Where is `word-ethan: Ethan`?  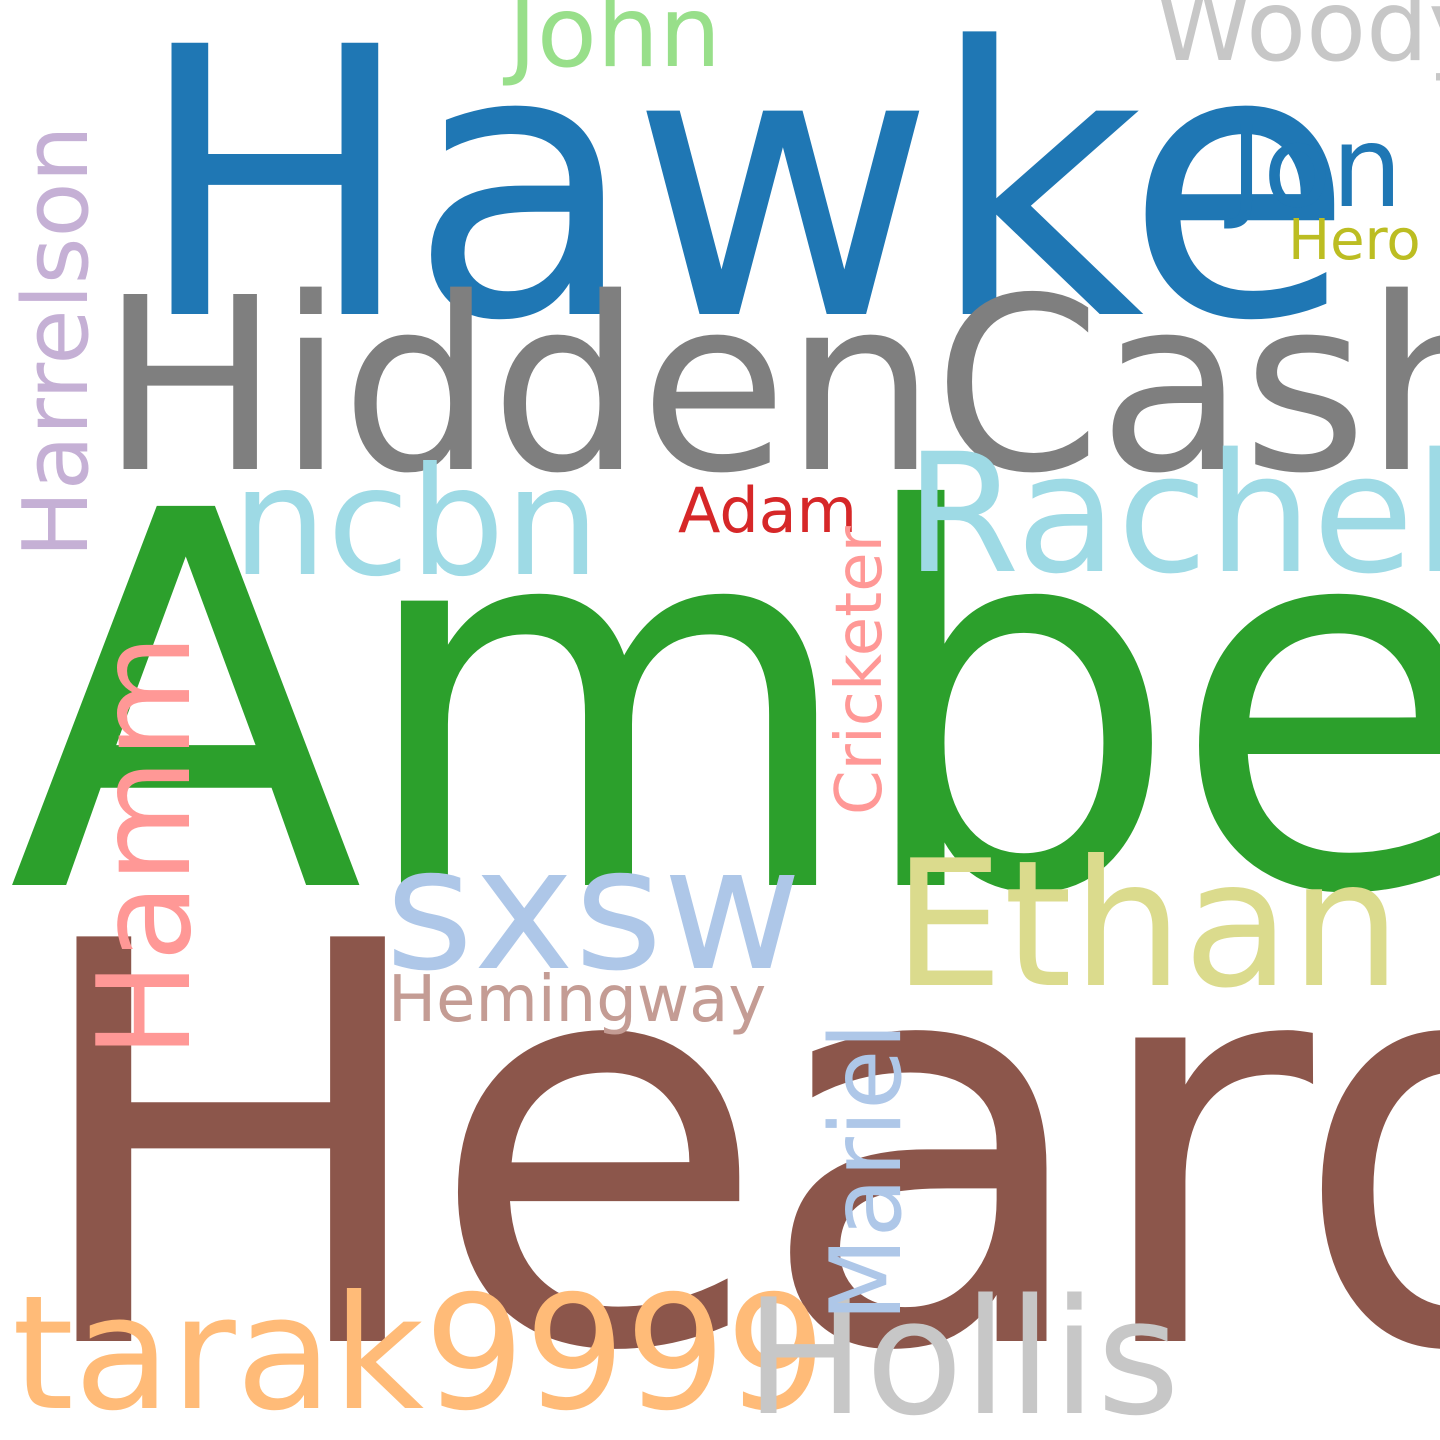 word-ethan: Ethan is located at coordinates (1147, 925).